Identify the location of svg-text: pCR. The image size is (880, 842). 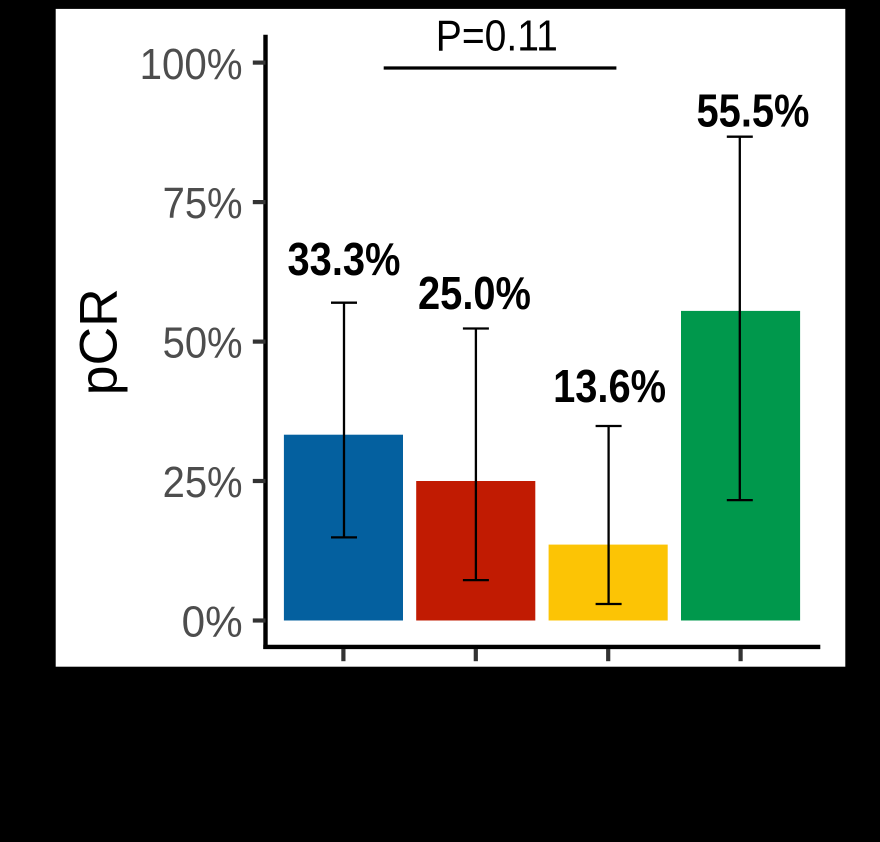
(98, 341).